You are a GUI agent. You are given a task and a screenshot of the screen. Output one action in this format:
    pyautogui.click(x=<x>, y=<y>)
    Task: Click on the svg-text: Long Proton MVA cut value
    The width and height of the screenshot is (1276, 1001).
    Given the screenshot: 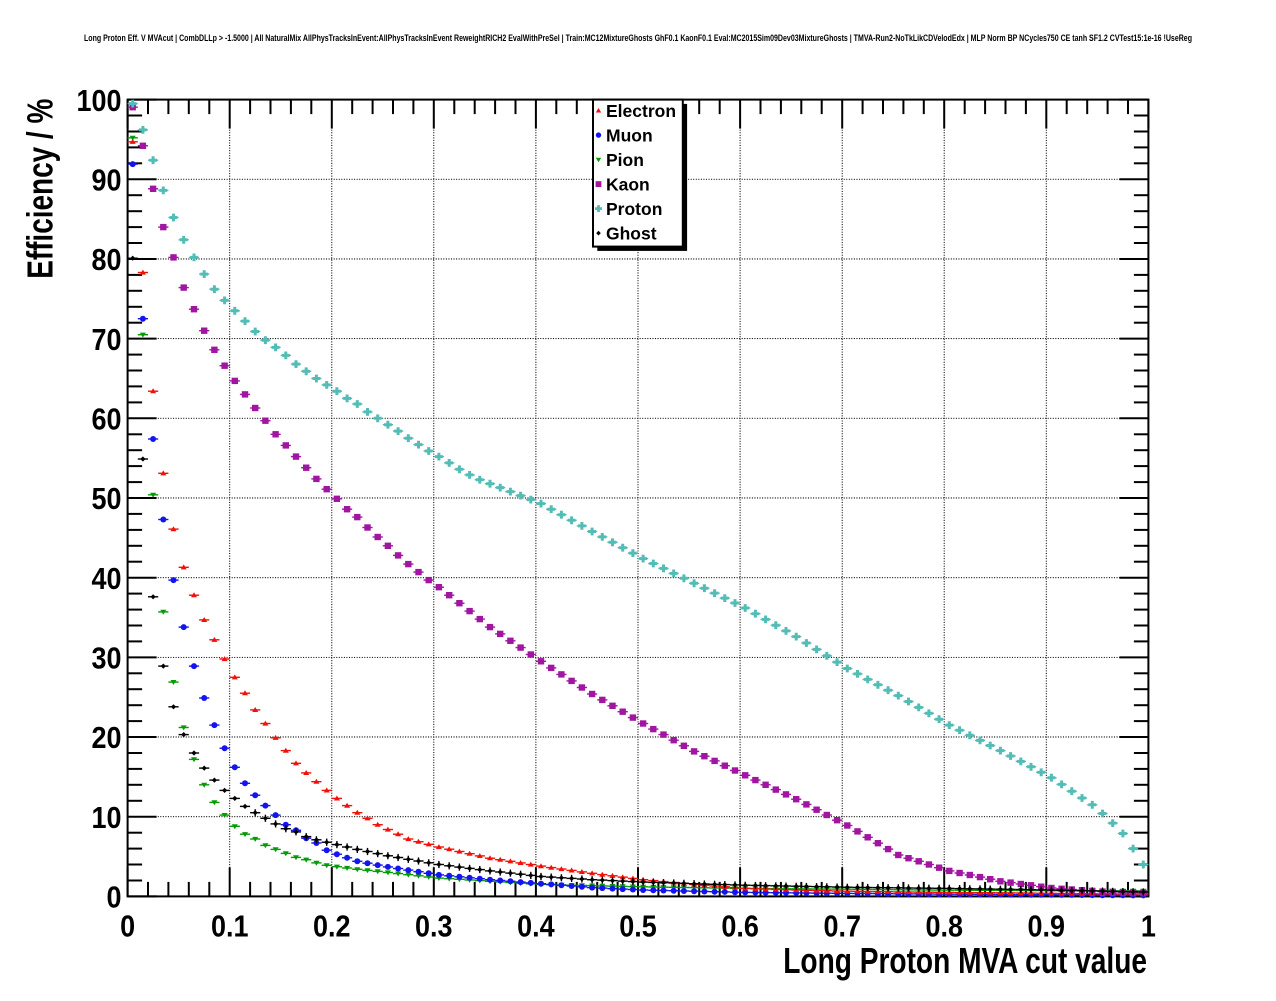 What is the action you would take?
    pyautogui.click(x=965, y=961)
    